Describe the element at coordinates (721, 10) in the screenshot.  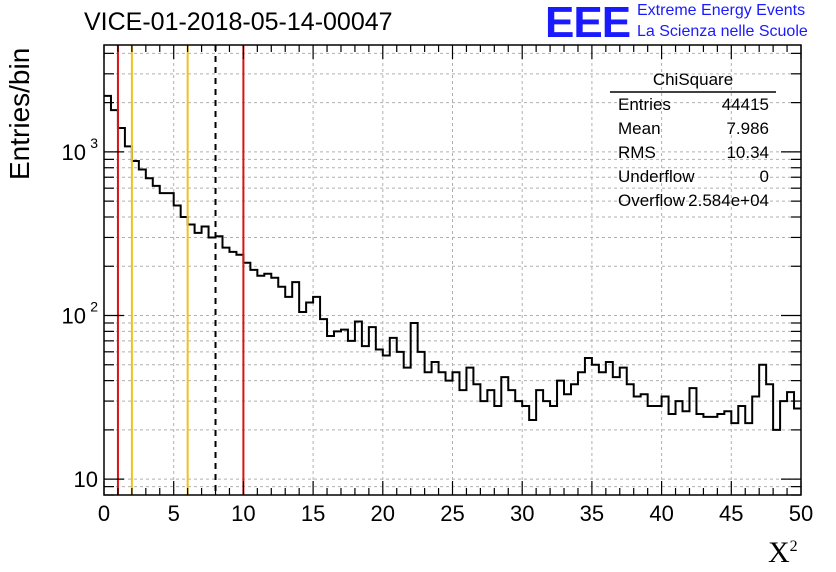
I see `logo-tagline-1: Extreme Energy Events` at that location.